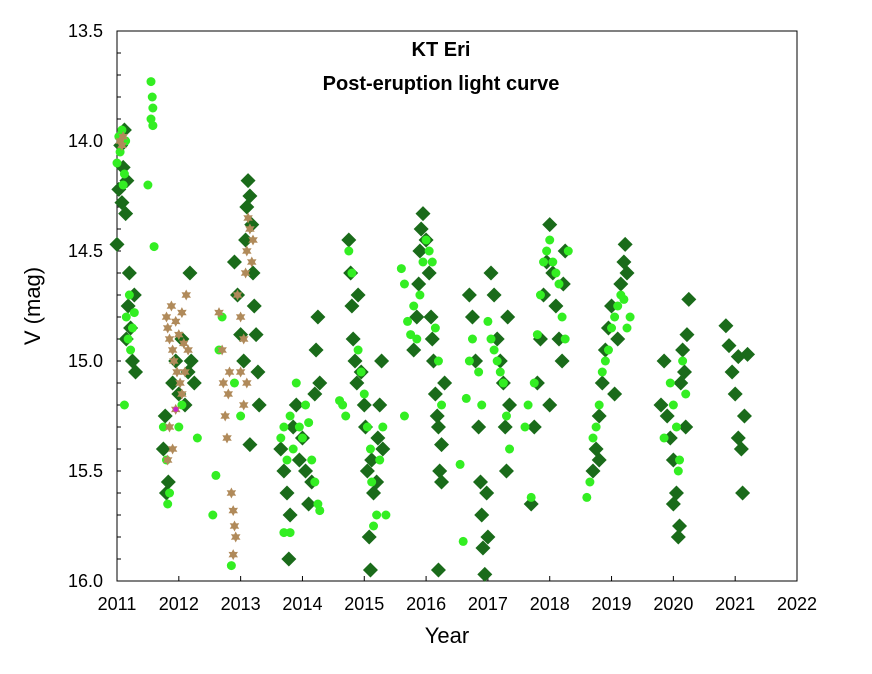 Image resolution: width=872 pixels, height=674 pixels. I want to click on y-tick-label: 14.5, so click(85, 251).